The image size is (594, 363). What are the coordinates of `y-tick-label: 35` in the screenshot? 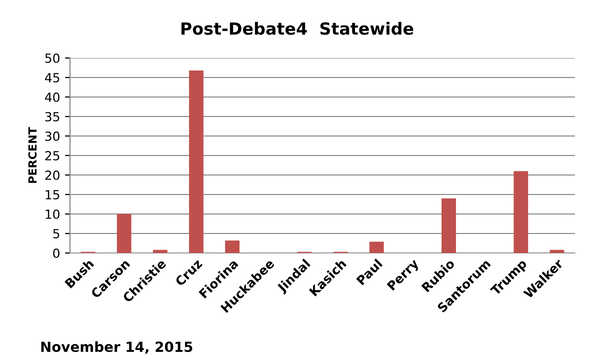 It's located at (52, 117).